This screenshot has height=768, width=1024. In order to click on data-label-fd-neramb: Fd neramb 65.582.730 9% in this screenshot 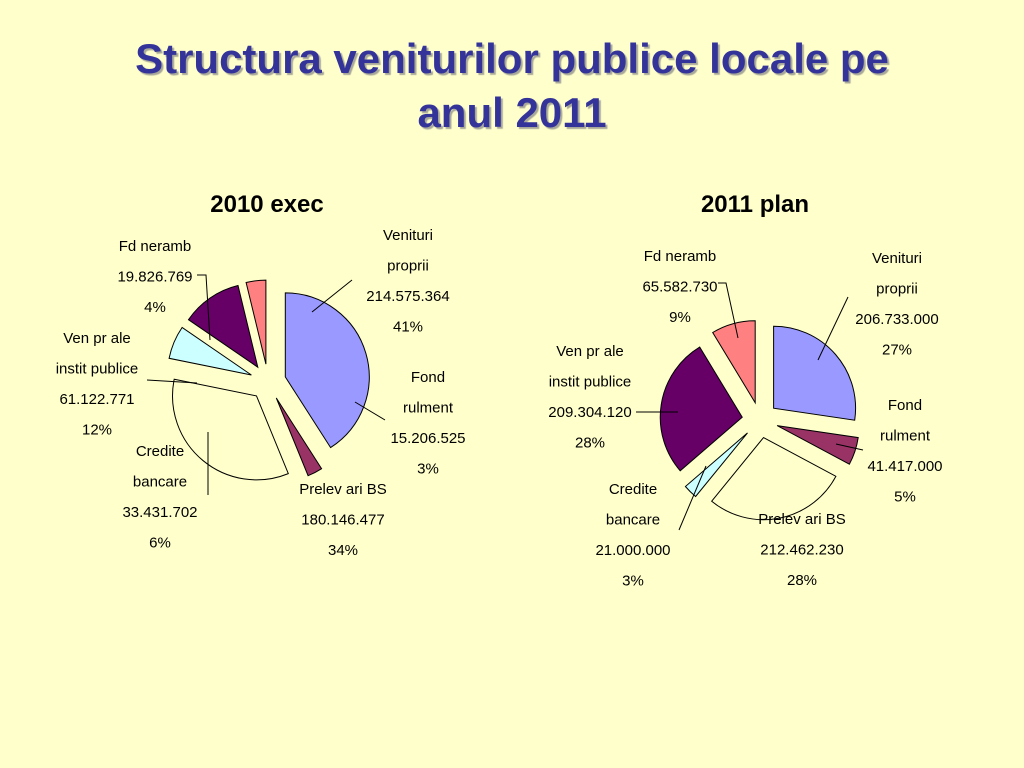, I will do `click(679, 287)`.